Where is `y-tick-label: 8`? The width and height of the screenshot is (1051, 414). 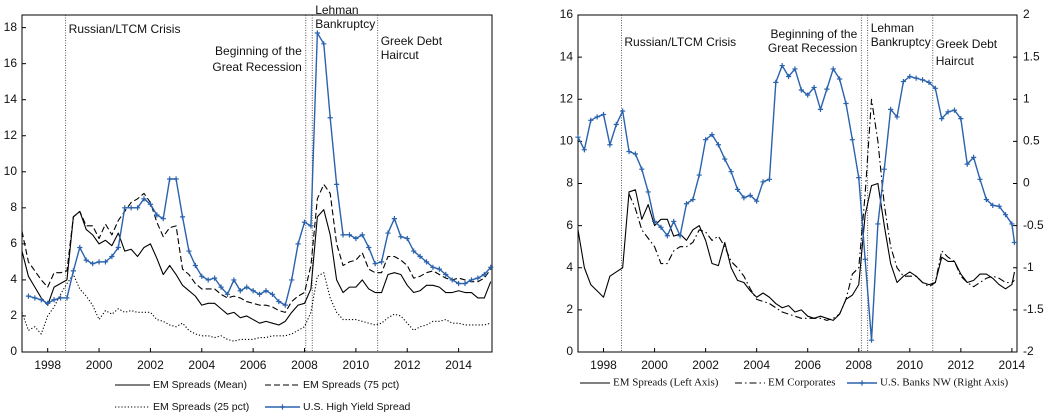
y-tick-label: 8 is located at coordinates (569, 183).